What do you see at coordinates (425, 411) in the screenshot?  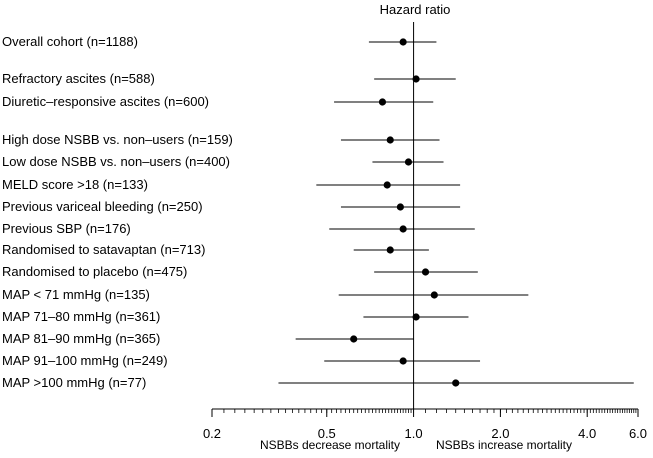 I see `x-axis-minor-ticks` at bounding box center [425, 411].